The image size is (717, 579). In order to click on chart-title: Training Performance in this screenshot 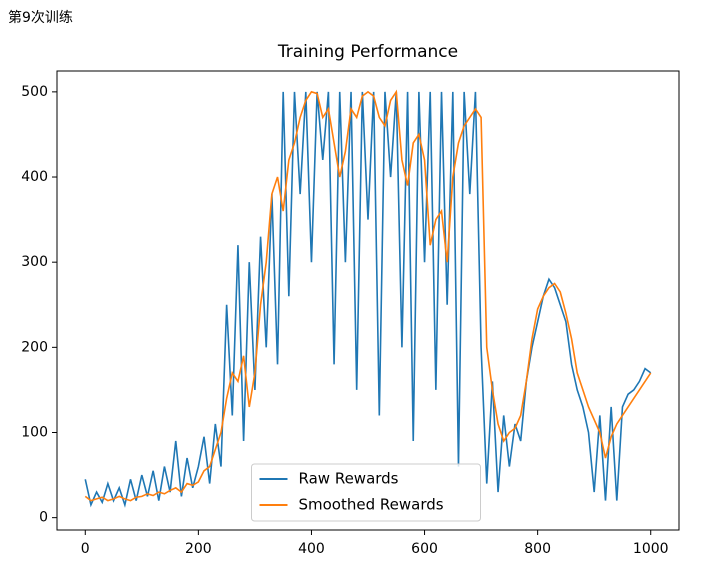, I will do `click(367, 52)`.